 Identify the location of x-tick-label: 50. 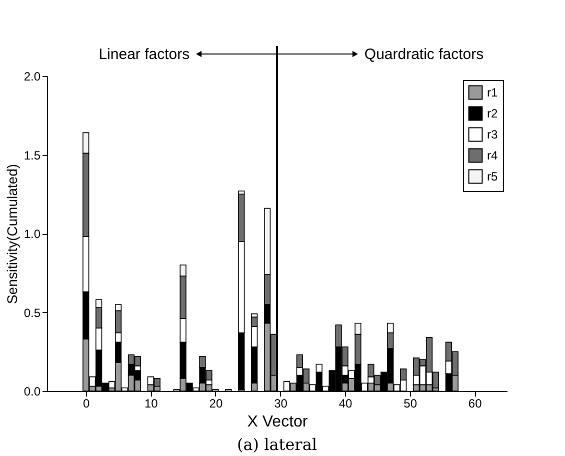
(411, 403).